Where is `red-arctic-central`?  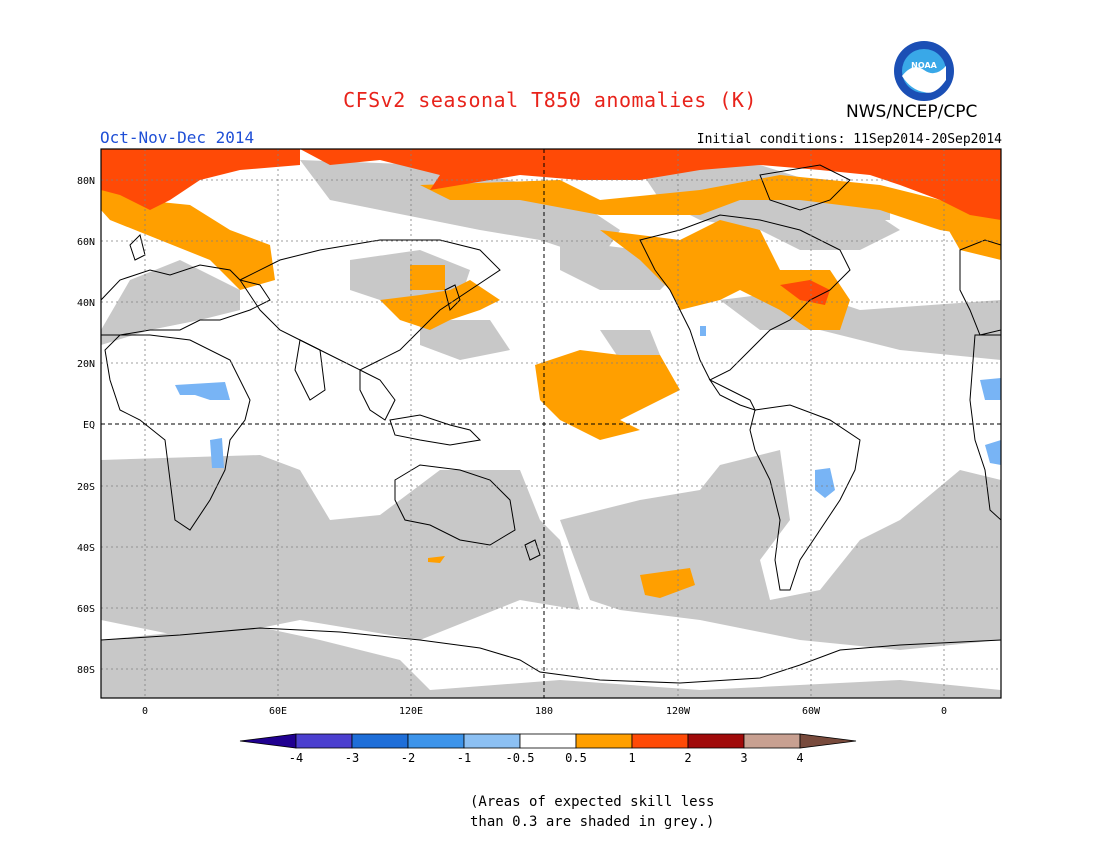 red-arctic-central is located at coordinates (650, 184).